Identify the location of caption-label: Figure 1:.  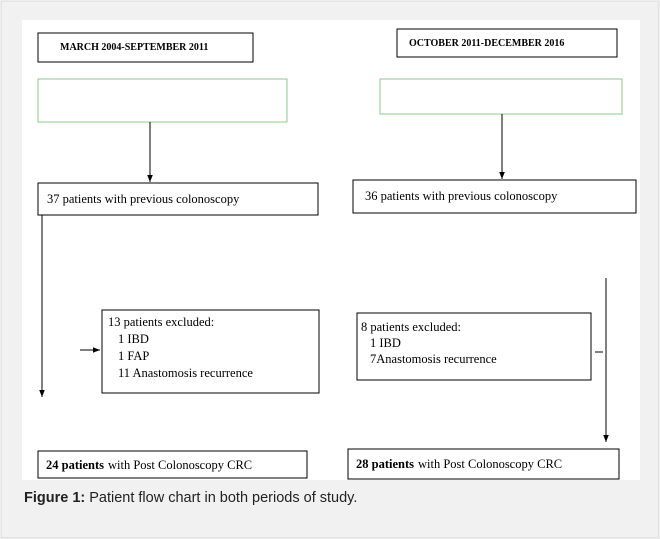
(54, 498).